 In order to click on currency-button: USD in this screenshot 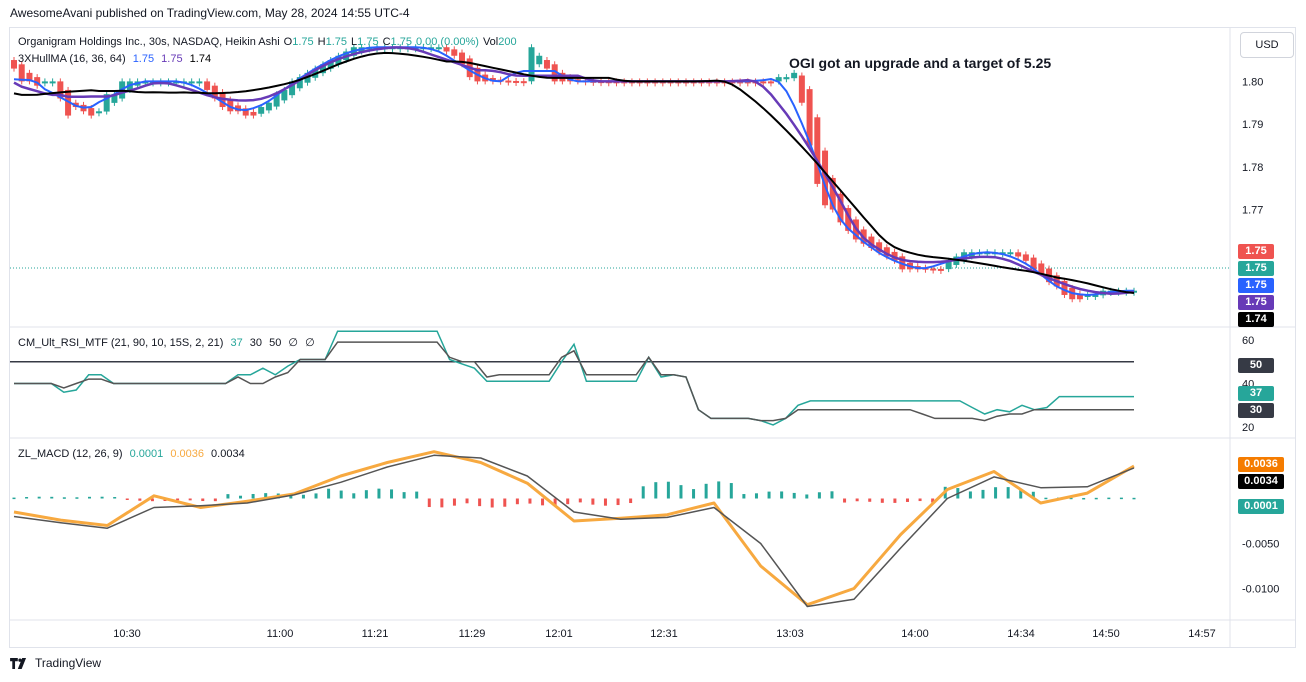, I will do `click(1267, 45)`.